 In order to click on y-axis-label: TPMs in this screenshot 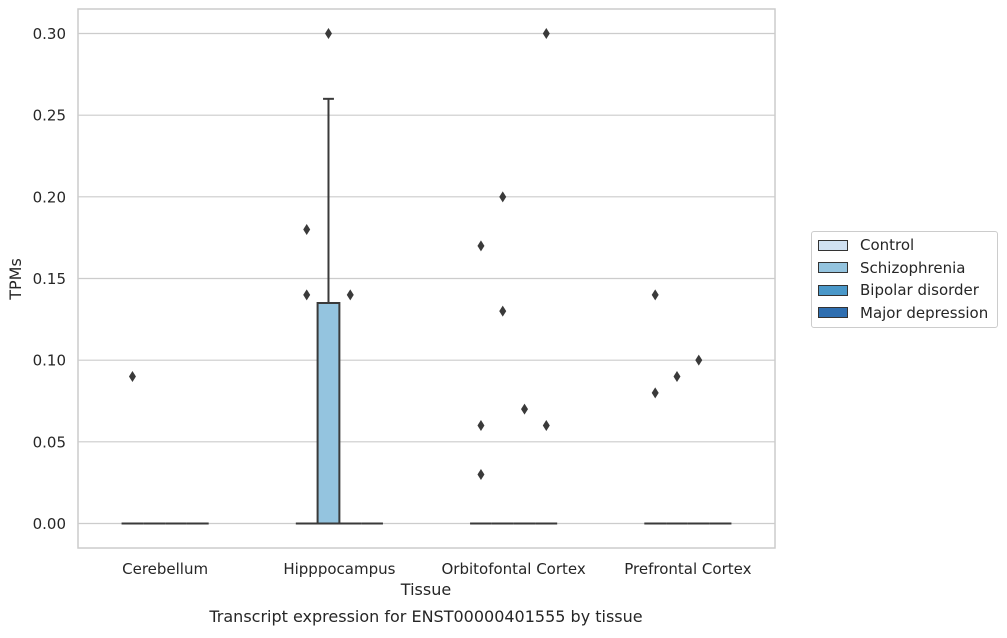, I will do `click(15, 279)`.